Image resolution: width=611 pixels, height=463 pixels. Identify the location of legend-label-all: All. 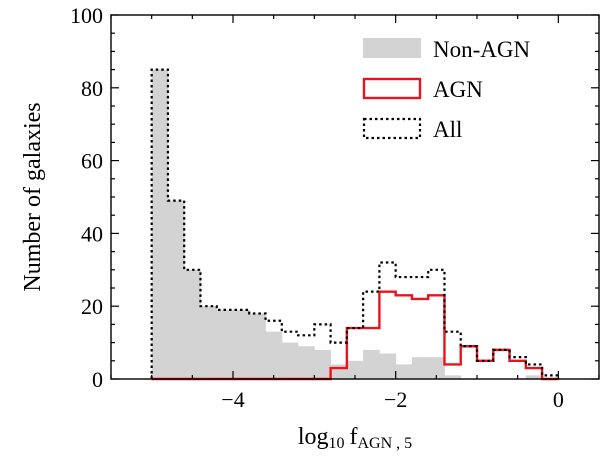
(447, 129).